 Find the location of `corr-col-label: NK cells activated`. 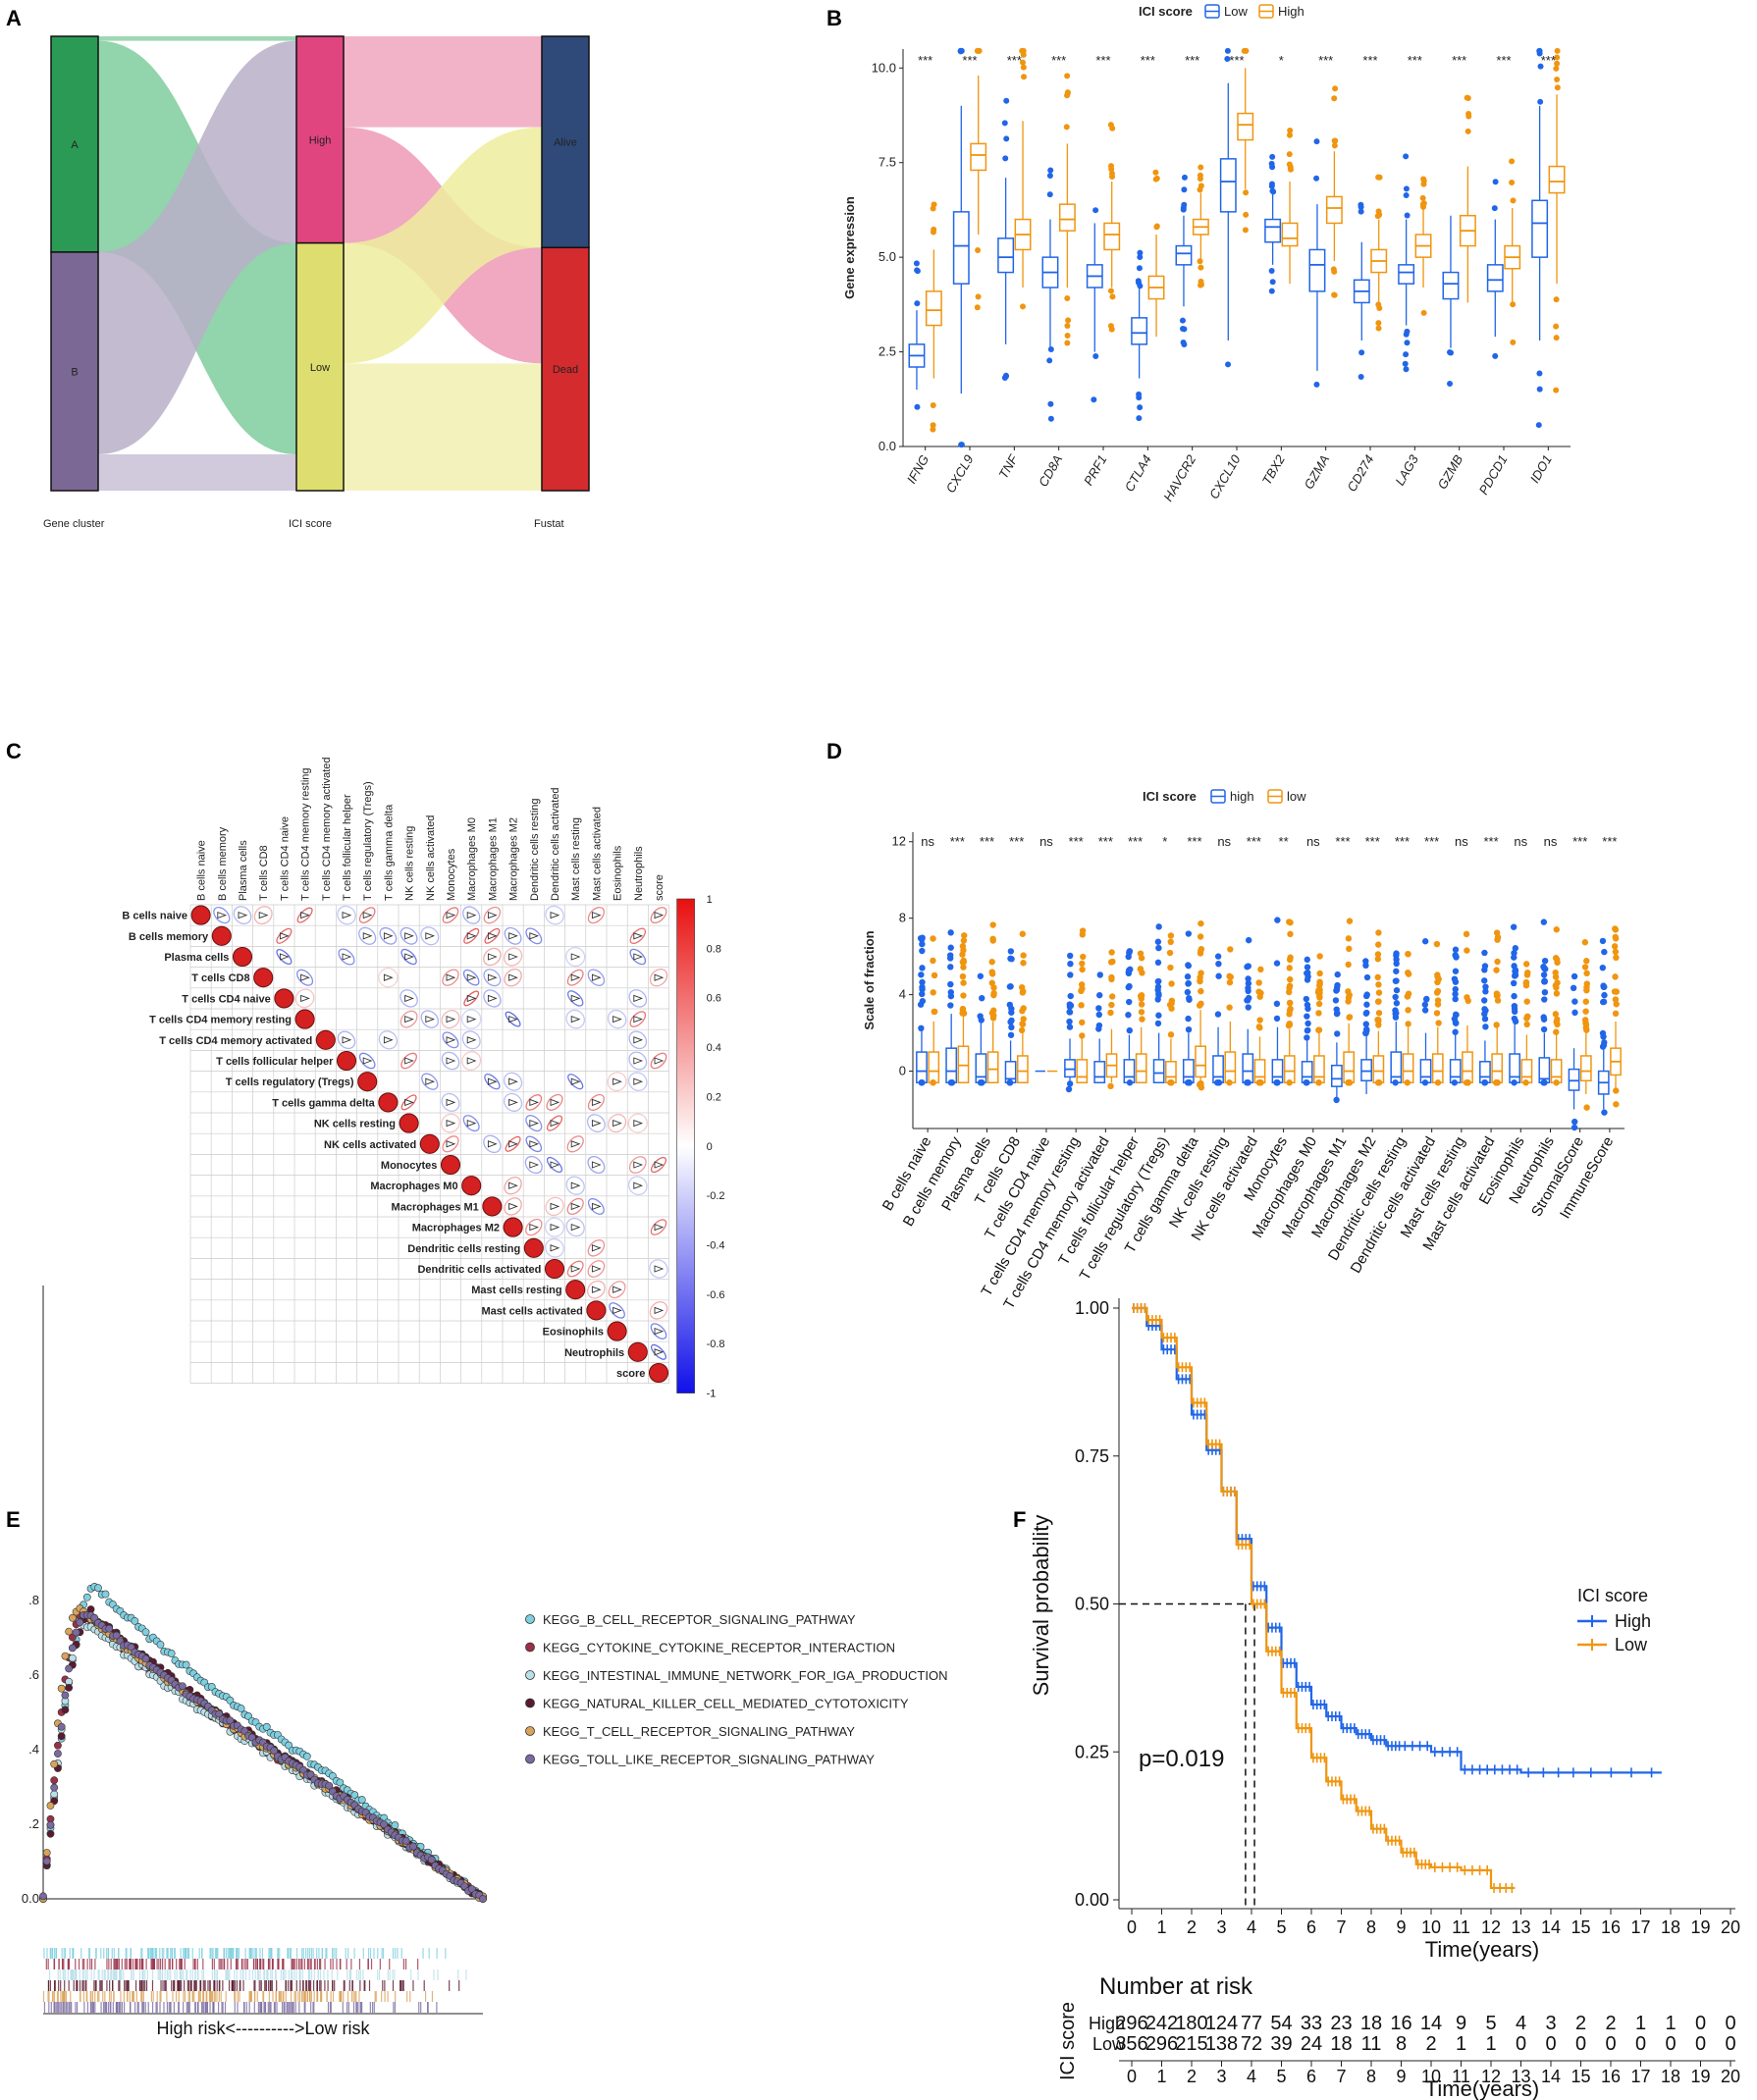

corr-col-label: NK cells activated is located at coordinates (431, 858).